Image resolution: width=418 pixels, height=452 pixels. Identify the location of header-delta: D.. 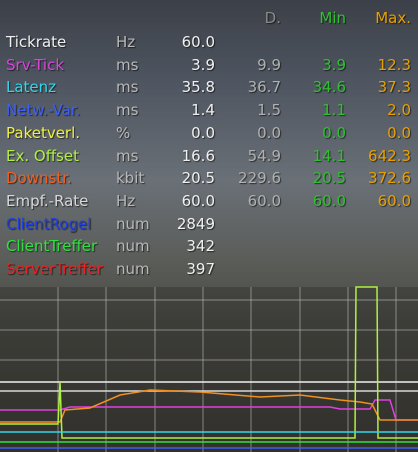
(272, 18).